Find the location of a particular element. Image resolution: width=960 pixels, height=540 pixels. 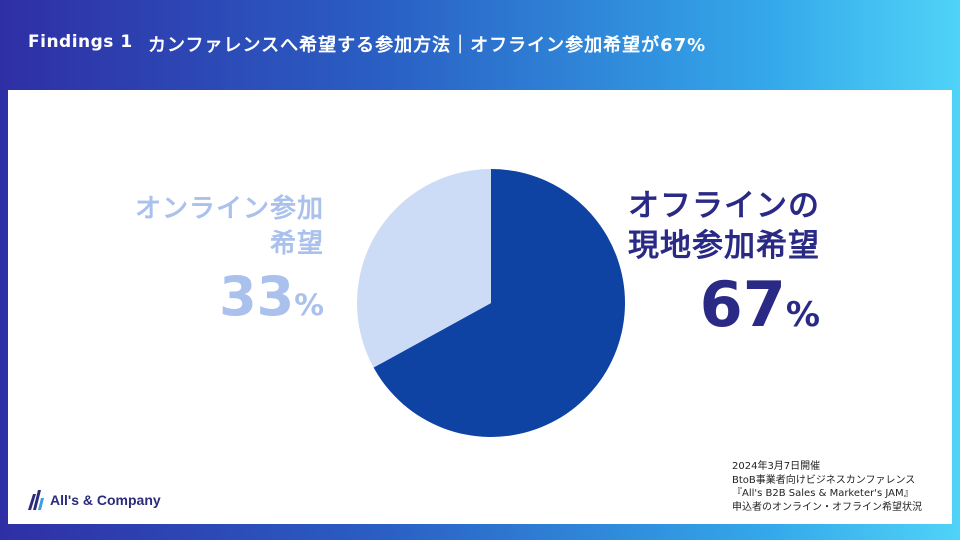

source-line-event-name: 『All's B2B Sales & Marketer's JAM』 is located at coordinates (823, 493).